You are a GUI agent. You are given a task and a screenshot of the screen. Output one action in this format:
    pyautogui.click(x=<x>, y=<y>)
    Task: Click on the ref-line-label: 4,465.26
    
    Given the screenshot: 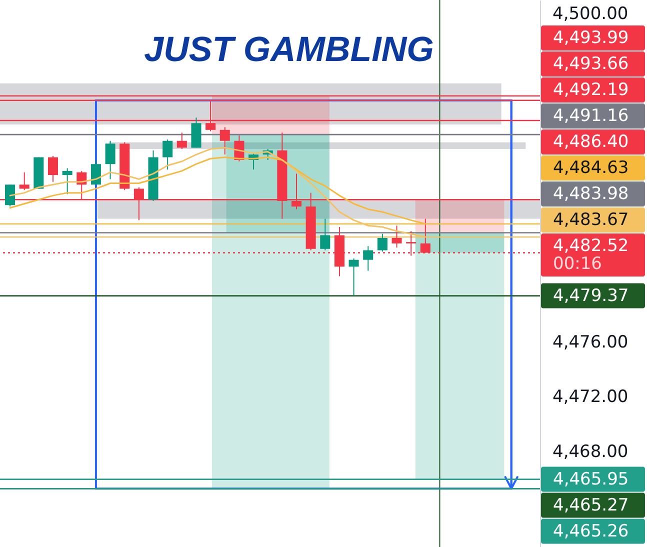 What is the action you would take?
    pyautogui.click(x=591, y=531)
    